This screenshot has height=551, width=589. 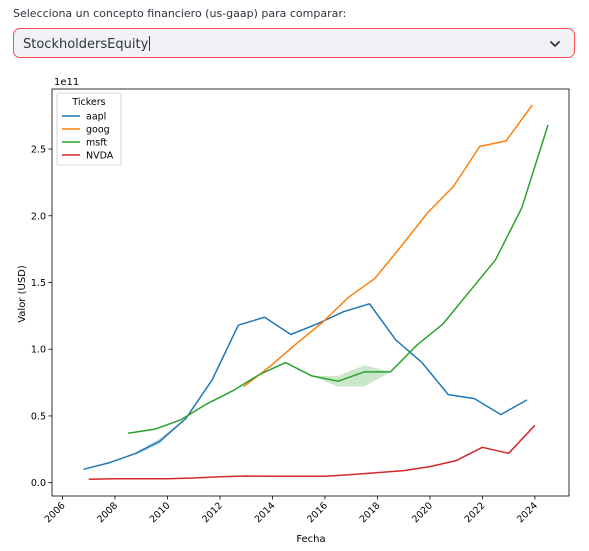 What do you see at coordinates (38, 216) in the screenshot?
I see `y-tick-label: 2.0` at bounding box center [38, 216].